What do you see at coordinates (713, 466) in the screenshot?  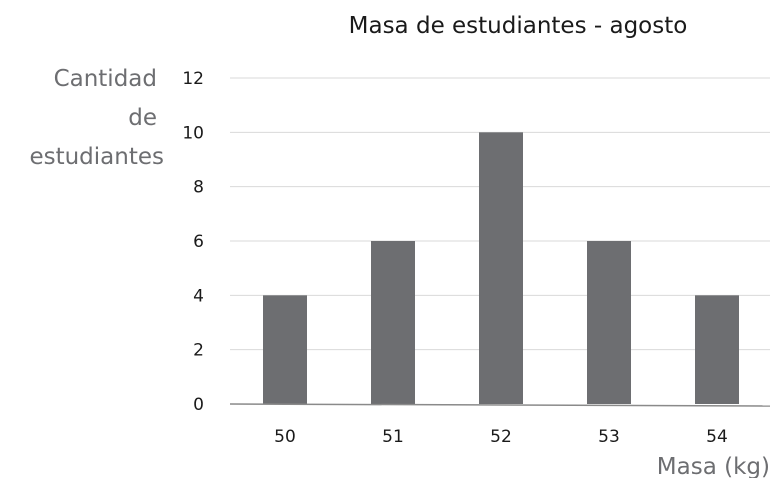 I see `x-axis-label: Masa (kg)` at bounding box center [713, 466].